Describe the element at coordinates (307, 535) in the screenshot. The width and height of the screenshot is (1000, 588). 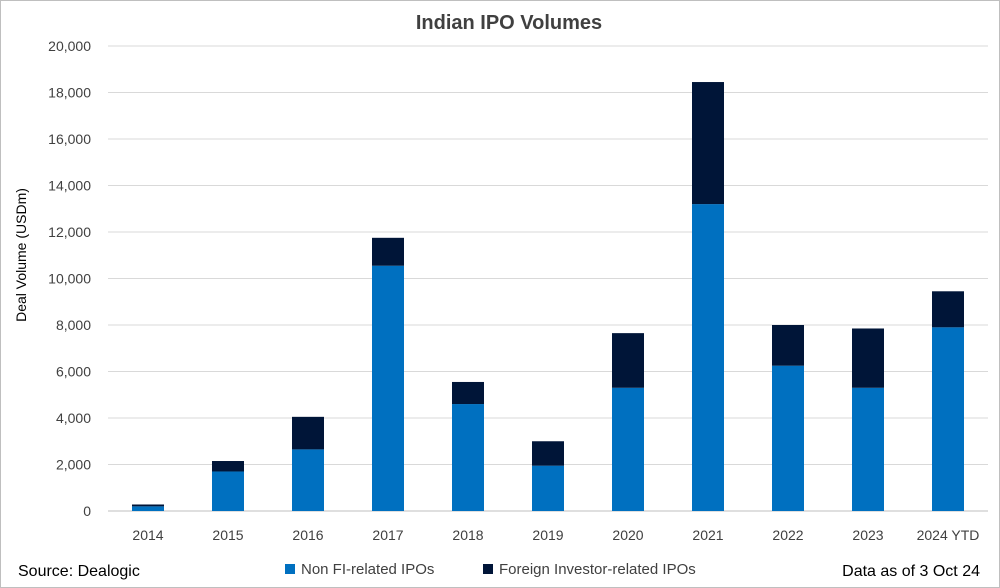
I see `x-tick-label: 2016` at that location.